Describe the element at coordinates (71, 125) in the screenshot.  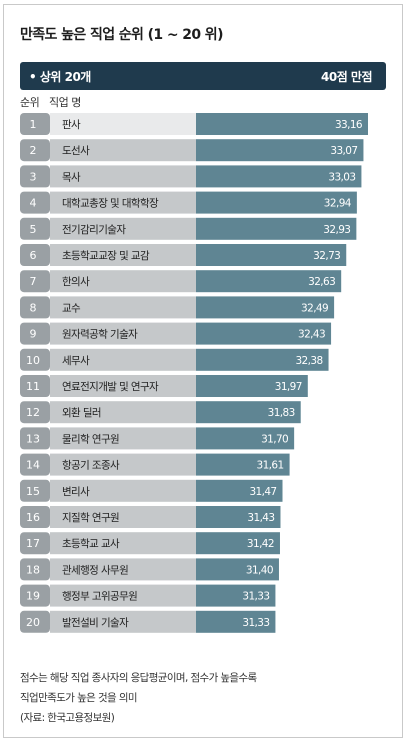
I see `job-label: 판사` at that location.